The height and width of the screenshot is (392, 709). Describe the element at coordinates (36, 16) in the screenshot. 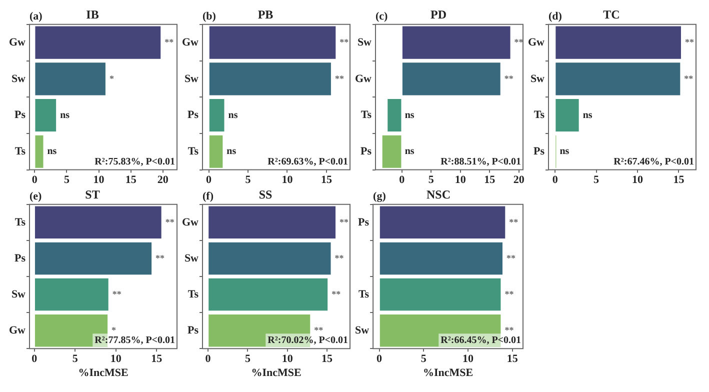

I see `text: (a)` at that location.